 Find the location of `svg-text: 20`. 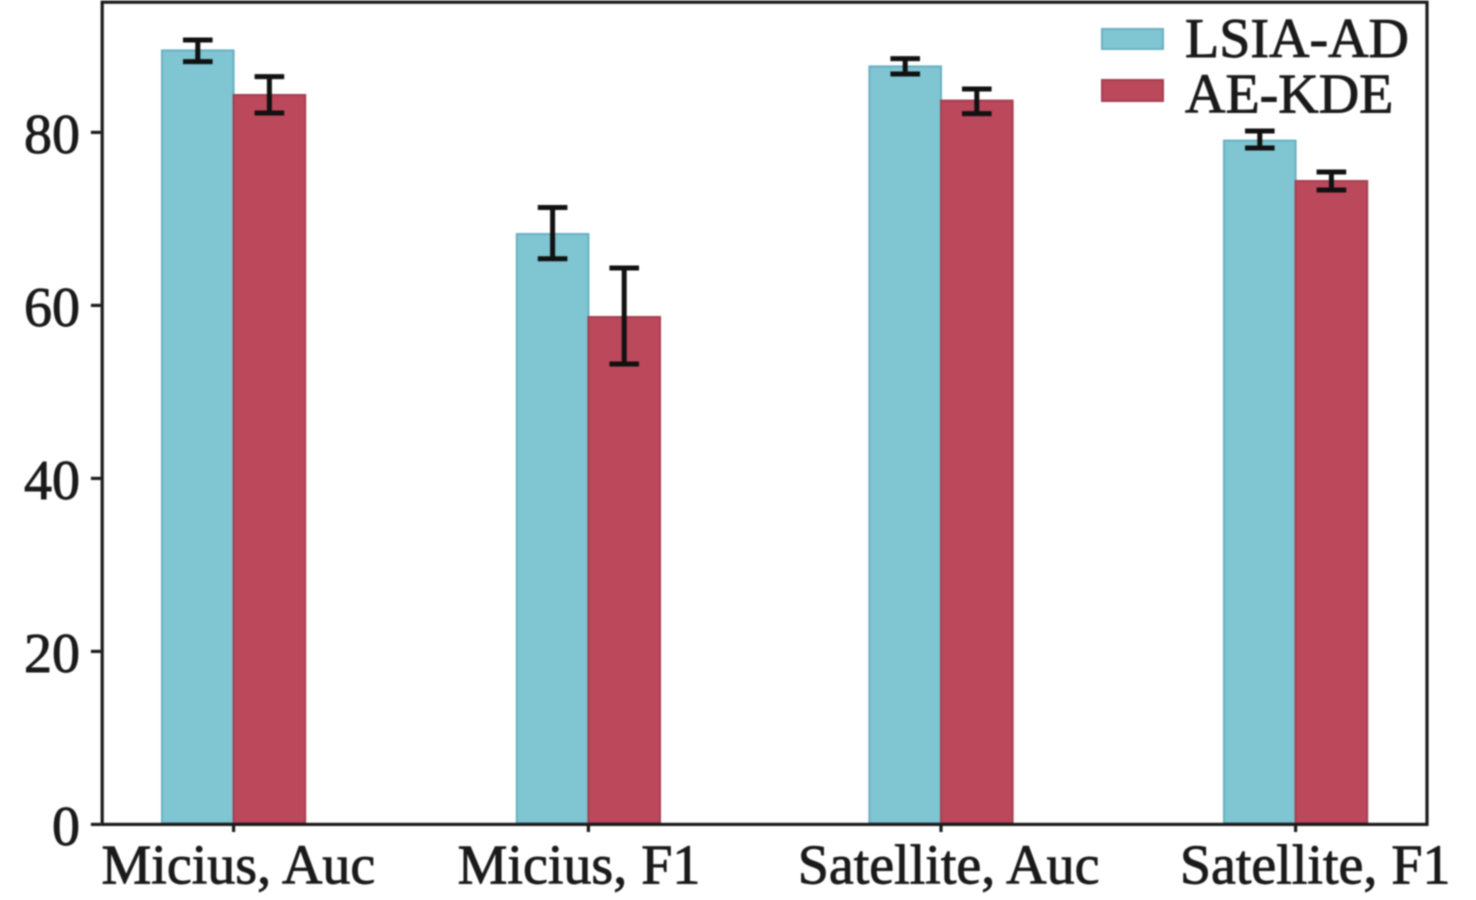

svg-text: 20 is located at coordinates (52, 654).